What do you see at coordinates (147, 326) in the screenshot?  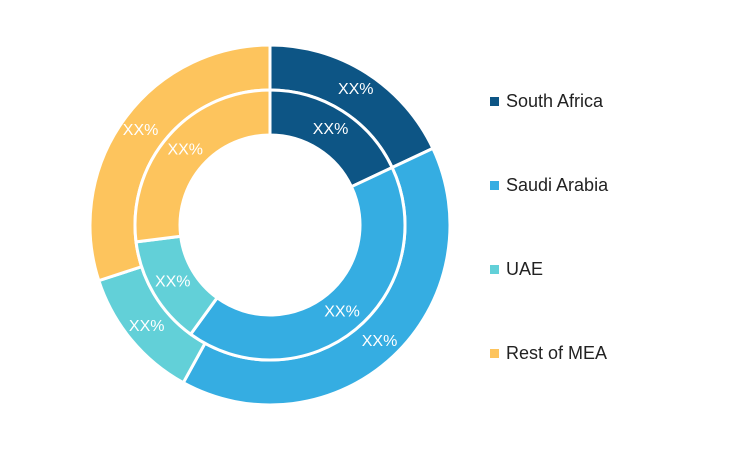 I see `outer-ring-label-uae: XX%` at bounding box center [147, 326].